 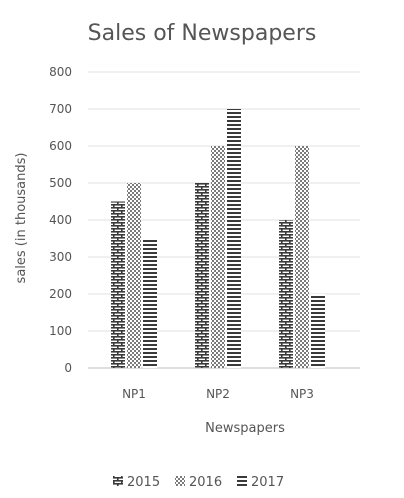 I want to click on legend-label: 2016, so click(x=205, y=482).